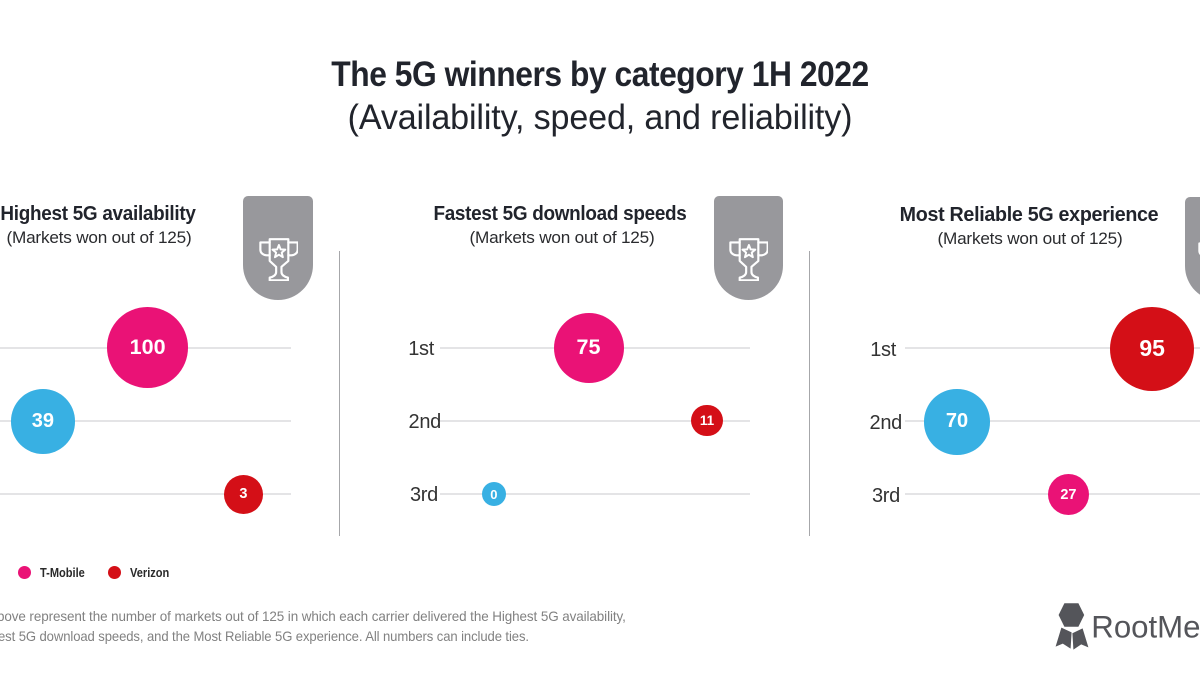 The height and width of the screenshot is (675, 1200). Describe the element at coordinates (1145, 626) in the screenshot. I see `svg-text: RootMetrics` at that location.